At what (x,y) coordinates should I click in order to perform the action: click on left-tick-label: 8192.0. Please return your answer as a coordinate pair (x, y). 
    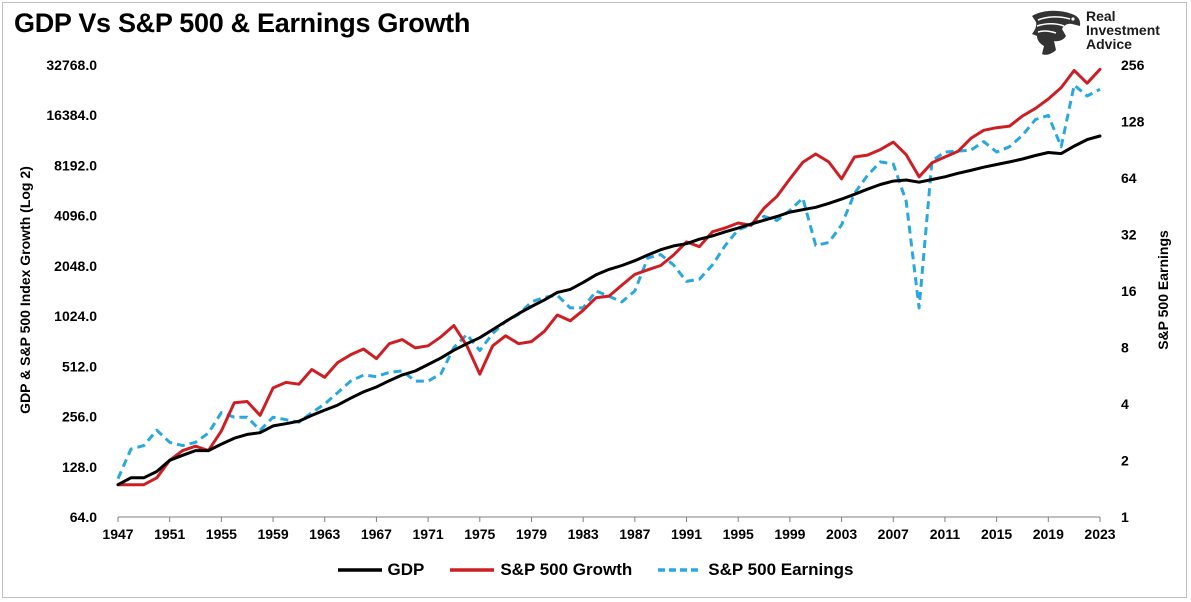
    Looking at the image, I should click on (75, 165).